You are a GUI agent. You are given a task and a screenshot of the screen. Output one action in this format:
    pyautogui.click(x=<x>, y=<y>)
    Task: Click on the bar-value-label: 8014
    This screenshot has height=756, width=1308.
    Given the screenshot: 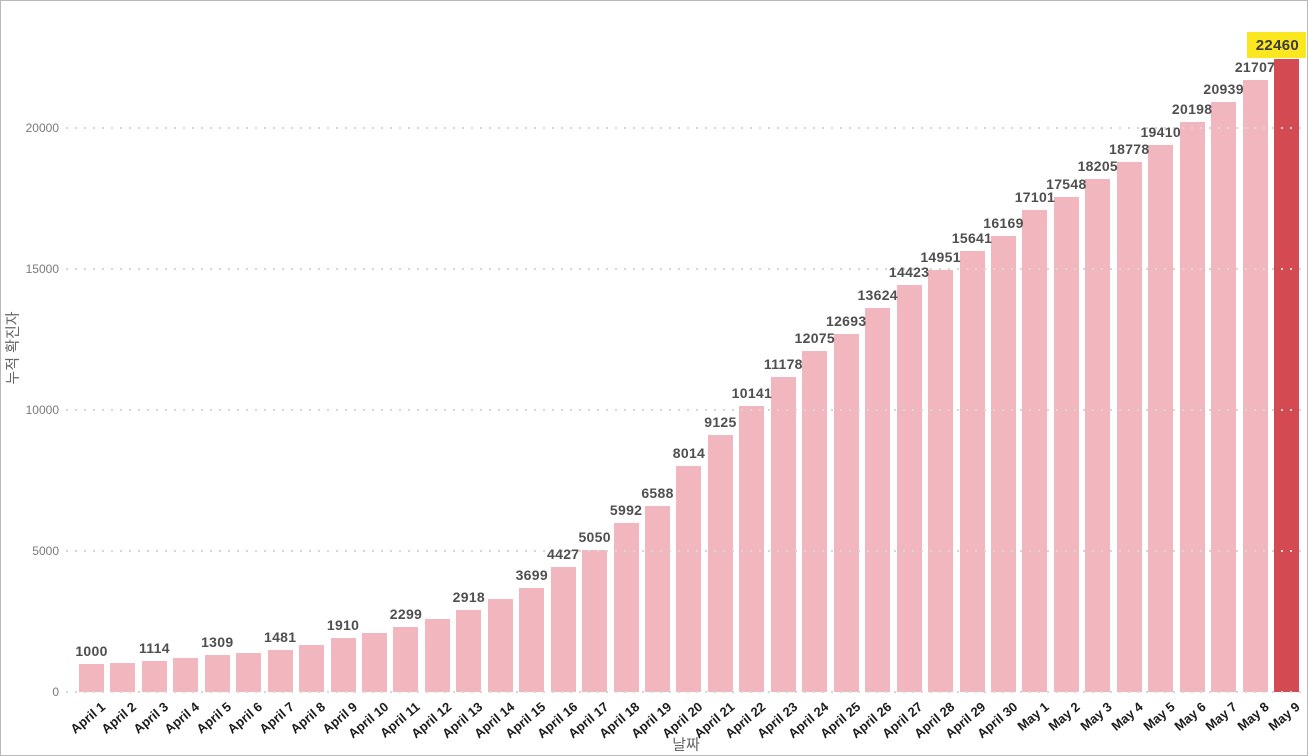 What is the action you would take?
    pyautogui.click(x=689, y=453)
    